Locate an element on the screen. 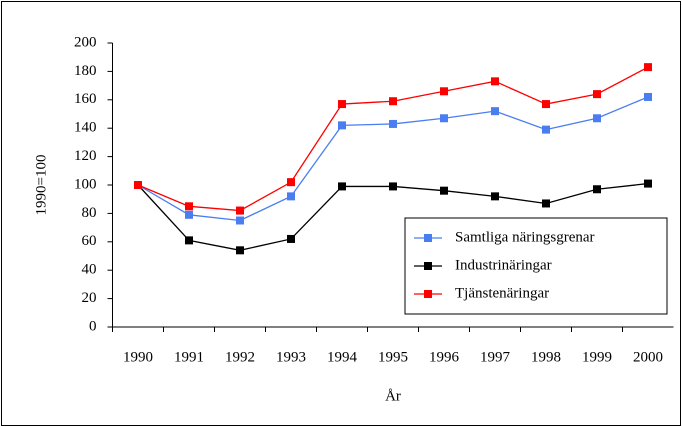 The image size is (682, 427). x-axis-label: År is located at coordinates (393, 396).